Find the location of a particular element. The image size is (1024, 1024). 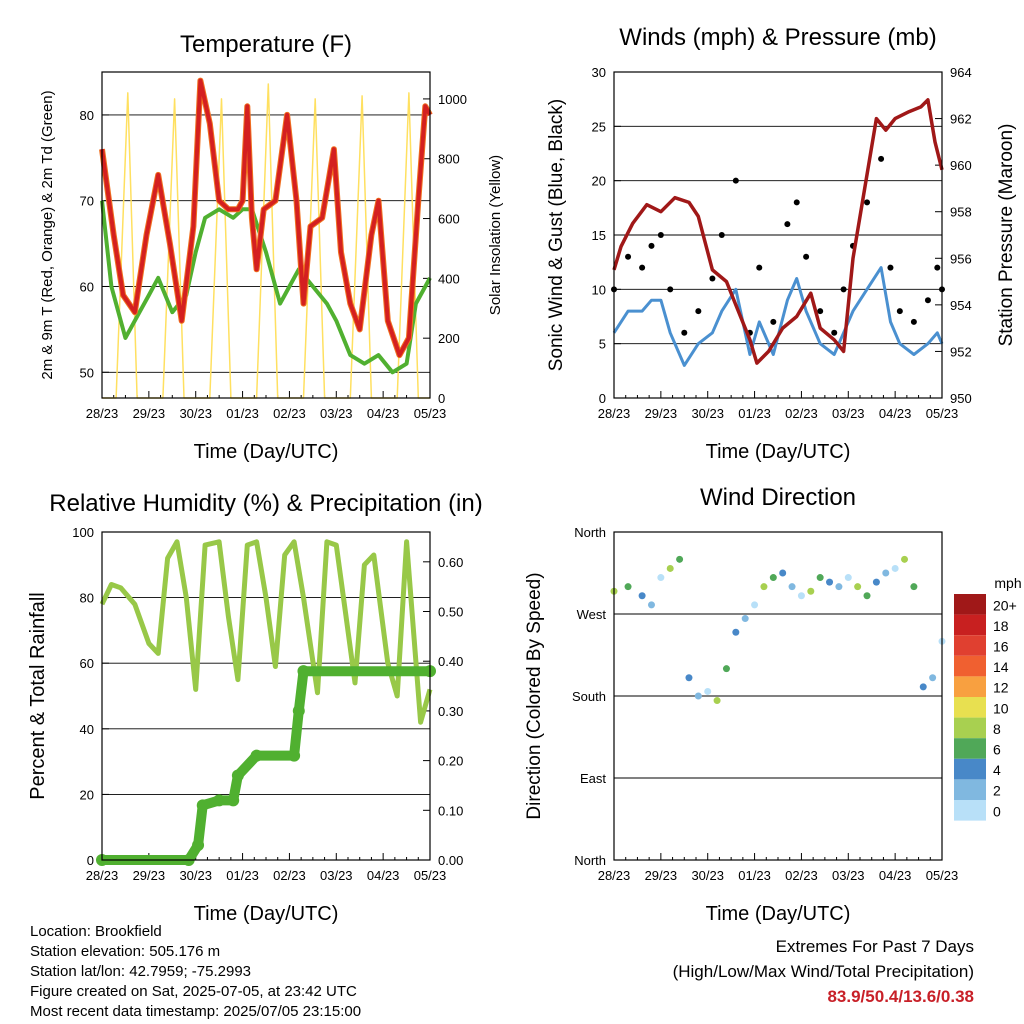

y-axis-label-left: Sonic Wind & Gust (Blue, Black) is located at coordinates (556, 235).